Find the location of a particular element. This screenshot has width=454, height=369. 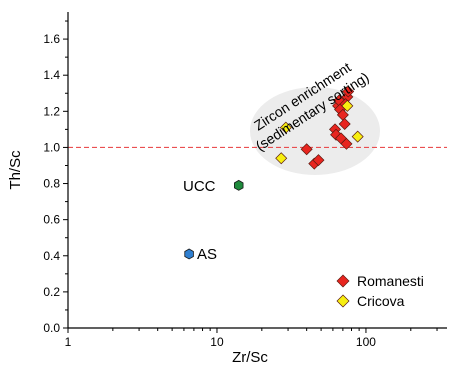

y-tick-label: 0.8 is located at coordinates (51, 184).